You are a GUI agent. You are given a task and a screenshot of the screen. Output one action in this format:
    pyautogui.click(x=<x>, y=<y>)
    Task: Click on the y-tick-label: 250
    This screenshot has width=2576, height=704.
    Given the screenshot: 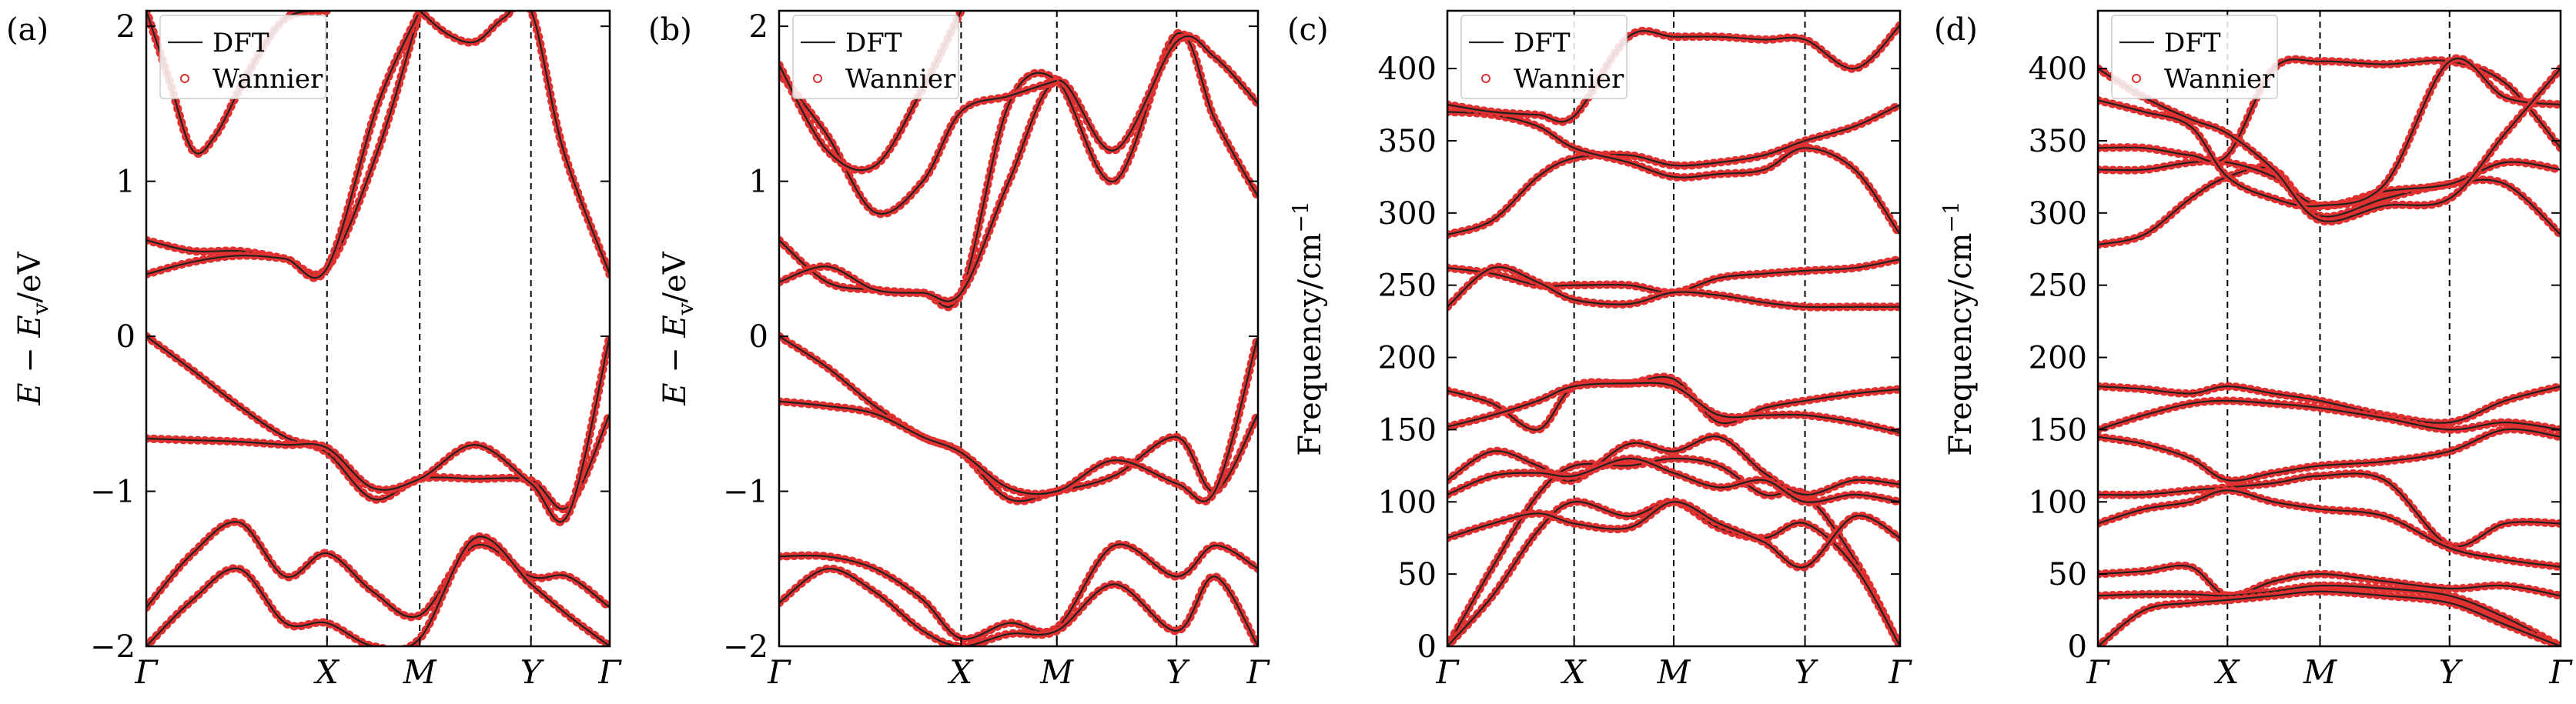 What is the action you would take?
    pyautogui.click(x=2058, y=287)
    